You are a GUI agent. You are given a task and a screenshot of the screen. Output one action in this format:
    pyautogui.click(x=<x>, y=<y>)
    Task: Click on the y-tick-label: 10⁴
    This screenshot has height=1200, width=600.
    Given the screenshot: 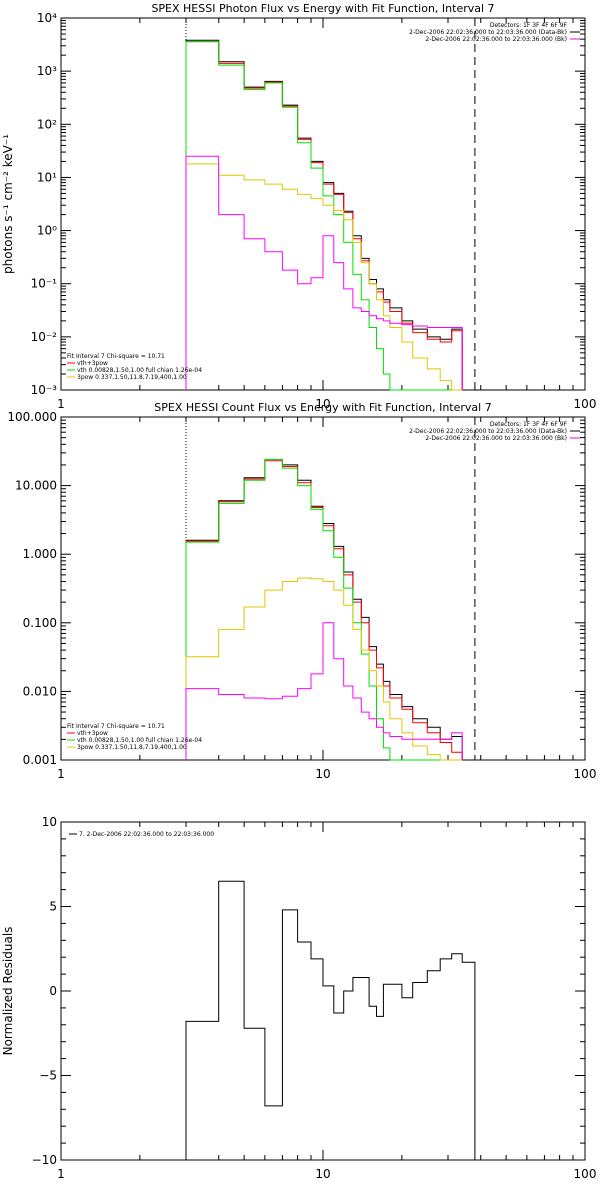 What is the action you would take?
    pyautogui.click(x=47, y=18)
    